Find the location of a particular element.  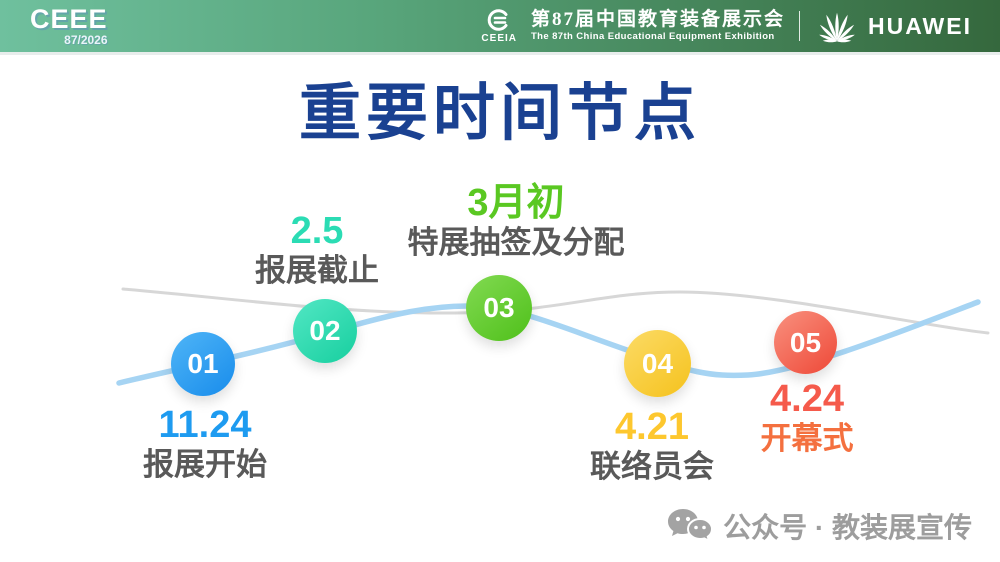

ceee-logo: CEEE 87/2026 is located at coordinates (69, 25).